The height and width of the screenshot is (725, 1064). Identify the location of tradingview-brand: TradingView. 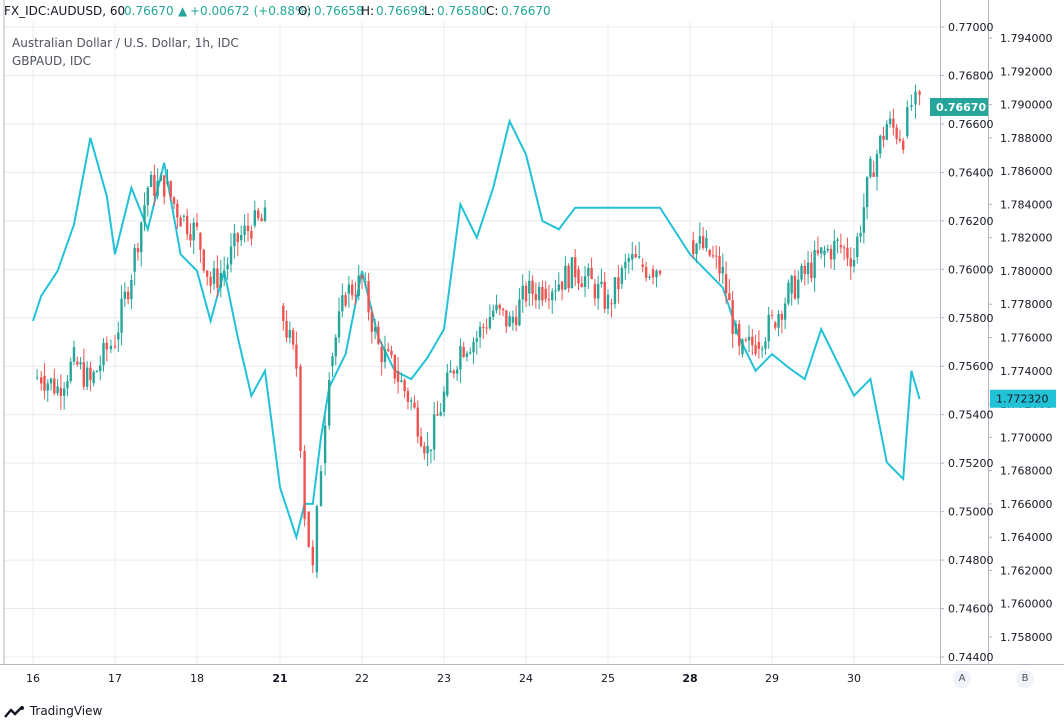
(53, 711).